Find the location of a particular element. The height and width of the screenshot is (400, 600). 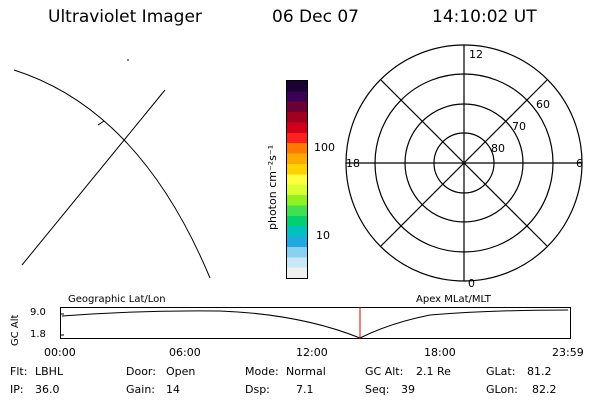

status-glon-label: GLon: is located at coordinates (502, 389).